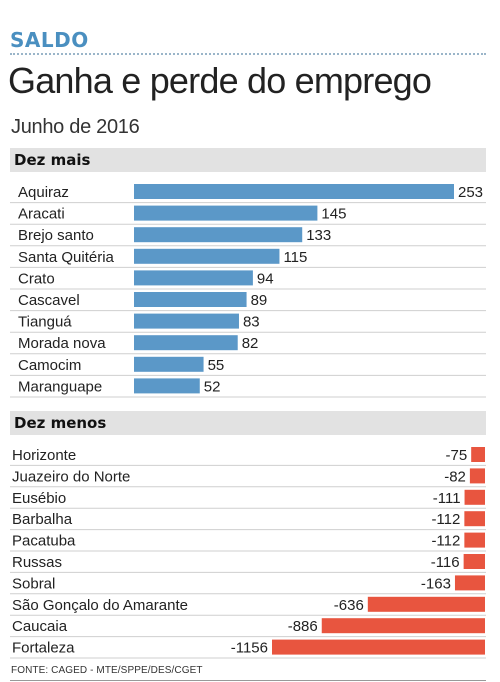 This screenshot has height=682, width=500. I want to click on chart-title: Ganha e perde do emprego, so click(220, 80).